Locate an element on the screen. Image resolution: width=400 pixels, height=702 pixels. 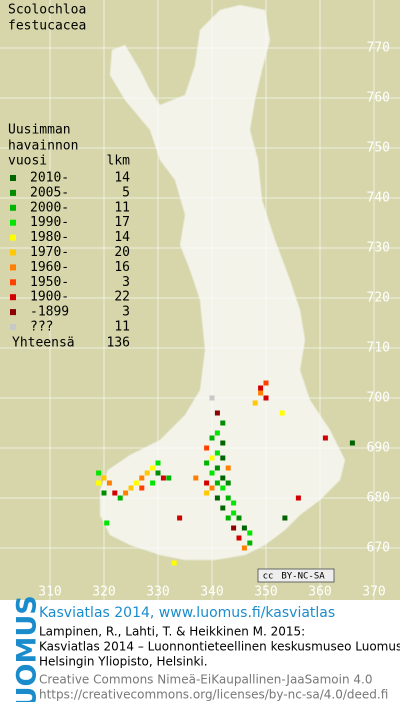
legend-heading: havainnon is located at coordinates (43, 146).